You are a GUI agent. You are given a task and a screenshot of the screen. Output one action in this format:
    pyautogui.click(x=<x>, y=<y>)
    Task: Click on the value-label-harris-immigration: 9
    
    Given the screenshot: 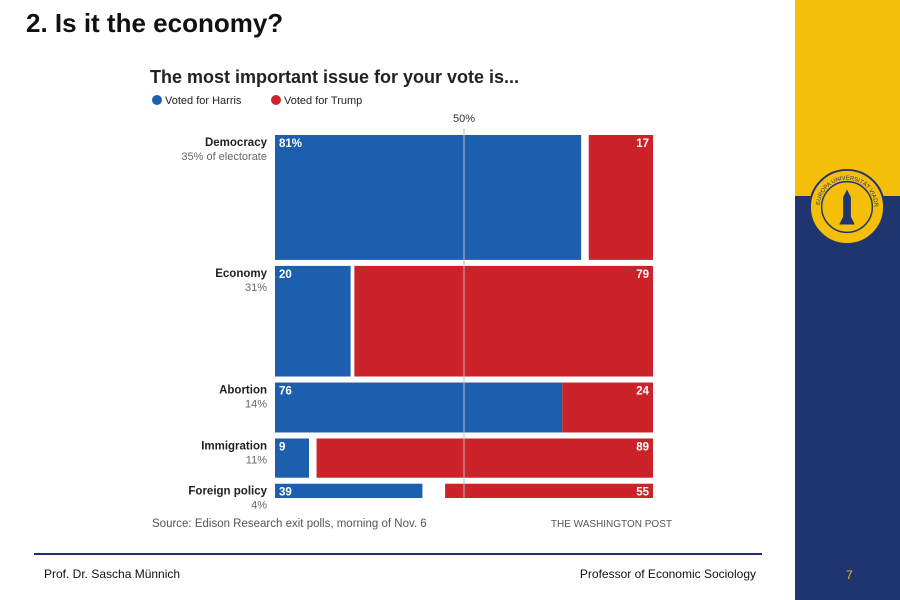 What is the action you would take?
    pyautogui.click(x=282, y=447)
    